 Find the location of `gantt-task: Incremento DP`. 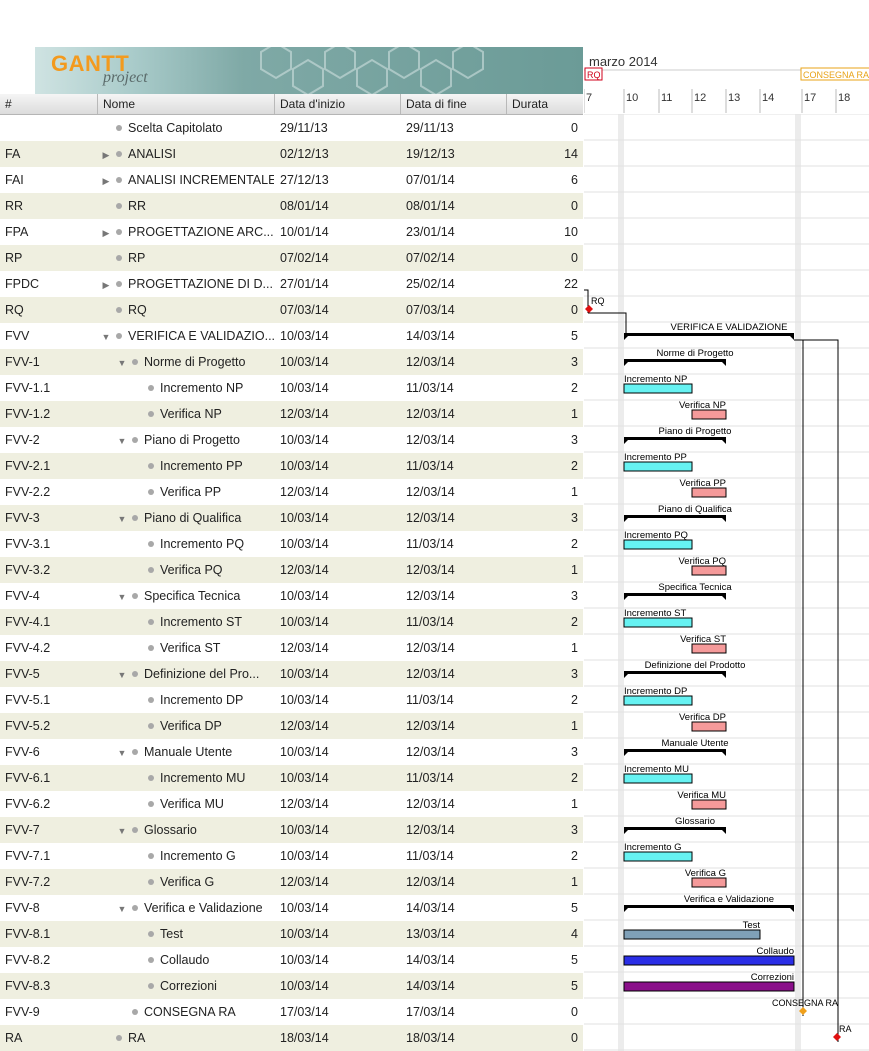

gantt-task: Incremento DP is located at coordinates (658, 696).